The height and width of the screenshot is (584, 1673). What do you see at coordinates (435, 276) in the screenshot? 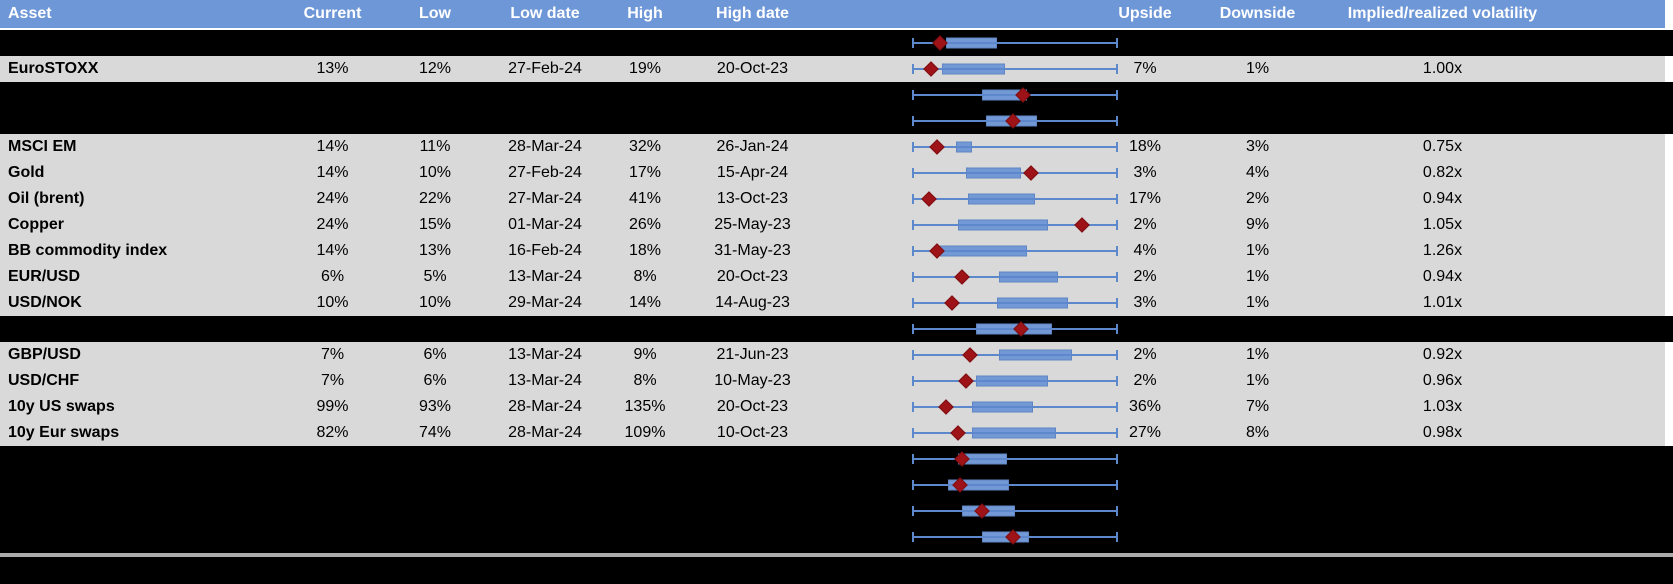
I see `cell-low: 5%` at bounding box center [435, 276].